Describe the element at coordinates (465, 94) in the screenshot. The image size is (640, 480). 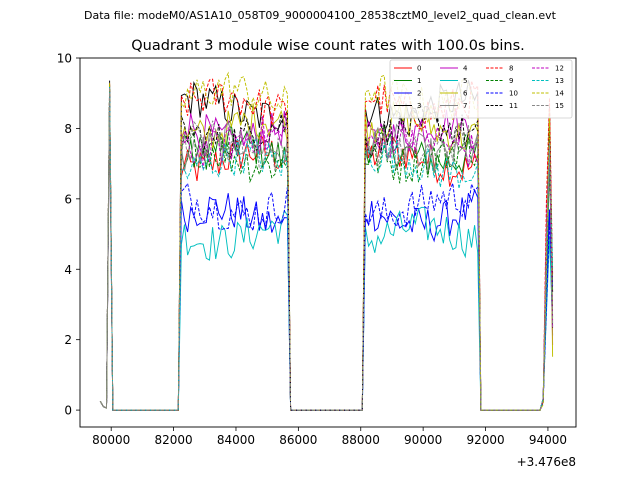
I see `legend-label-6: 6` at that location.